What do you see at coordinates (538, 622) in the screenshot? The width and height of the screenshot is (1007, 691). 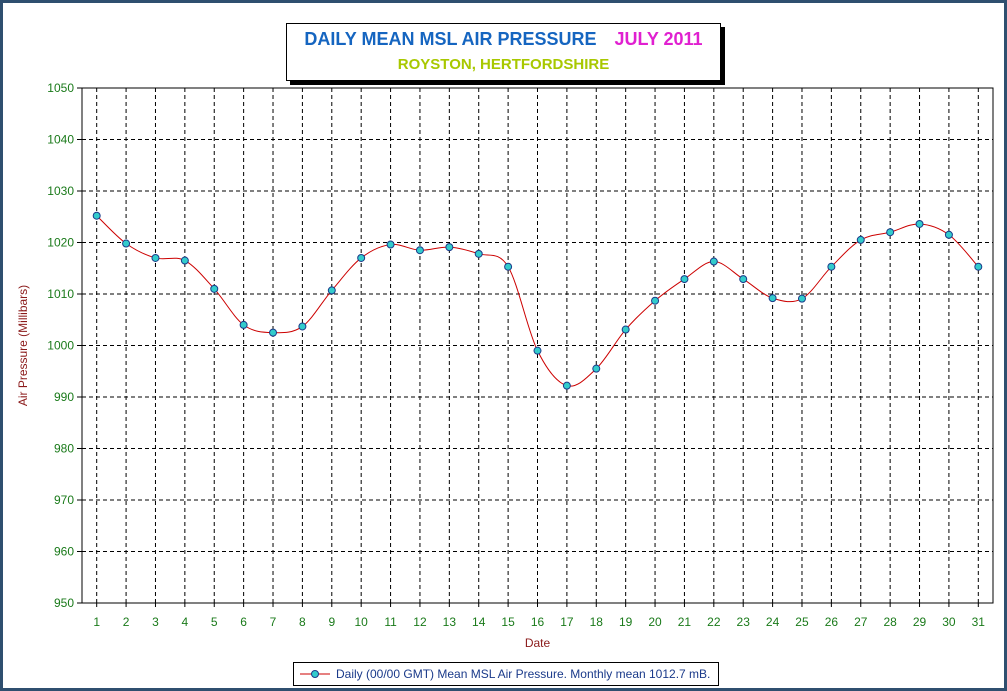 I see `x-tick-label: 16` at bounding box center [538, 622].